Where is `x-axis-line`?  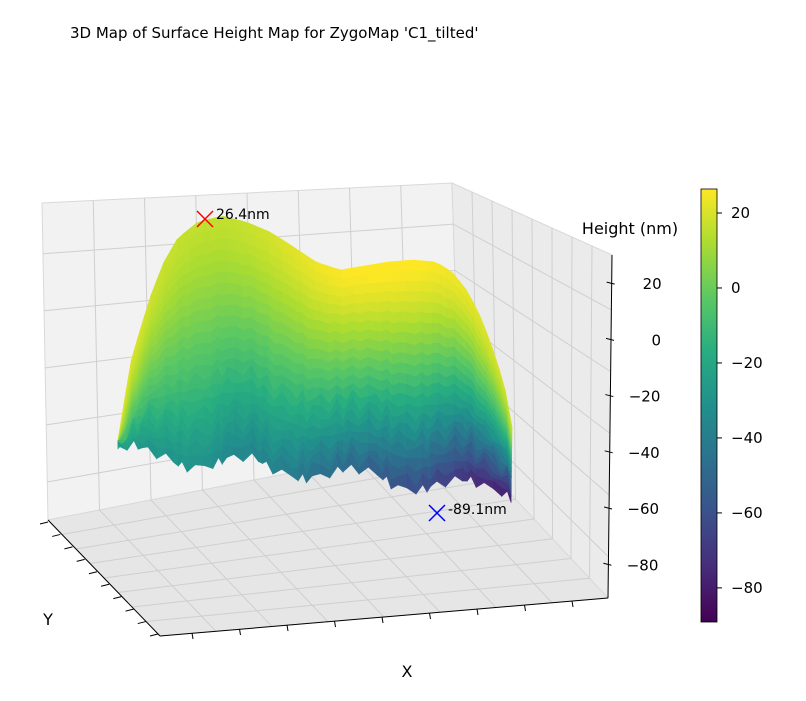
x-axis-line is located at coordinates (384, 617).